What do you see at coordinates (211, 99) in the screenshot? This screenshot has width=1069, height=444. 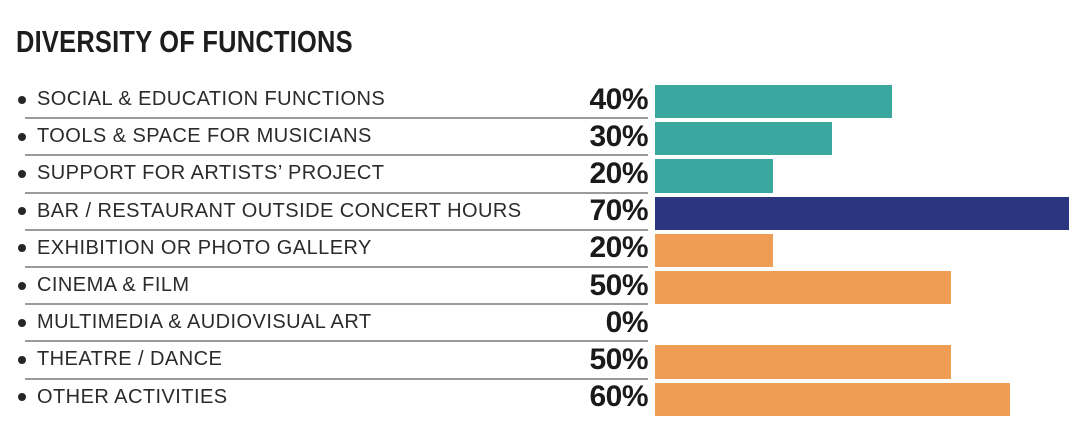 I see `row-label: SOCIAL & EDUCATION FUNCTIONS` at bounding box center [211, 99].